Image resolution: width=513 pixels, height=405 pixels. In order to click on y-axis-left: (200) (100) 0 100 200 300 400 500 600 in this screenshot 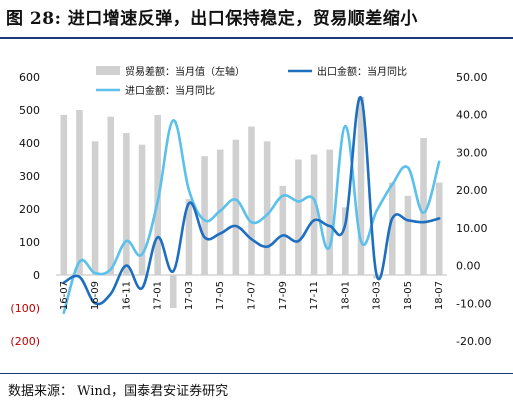, I will do `click(25, 209)`.